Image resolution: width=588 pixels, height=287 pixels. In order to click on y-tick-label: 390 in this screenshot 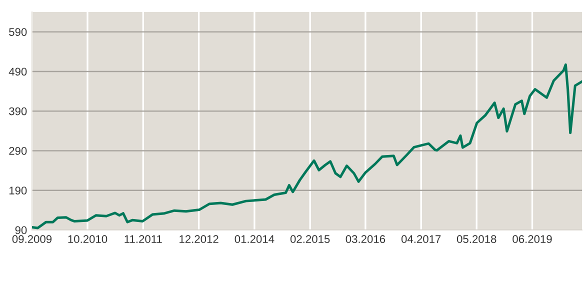, I will do `click(18, 111)`.